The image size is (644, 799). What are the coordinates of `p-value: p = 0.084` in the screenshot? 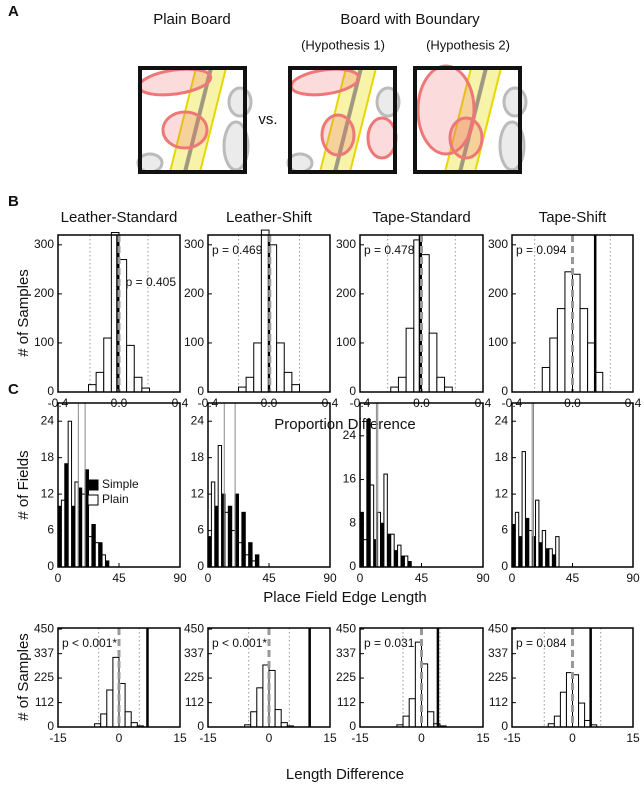 It's located at (541, 643).